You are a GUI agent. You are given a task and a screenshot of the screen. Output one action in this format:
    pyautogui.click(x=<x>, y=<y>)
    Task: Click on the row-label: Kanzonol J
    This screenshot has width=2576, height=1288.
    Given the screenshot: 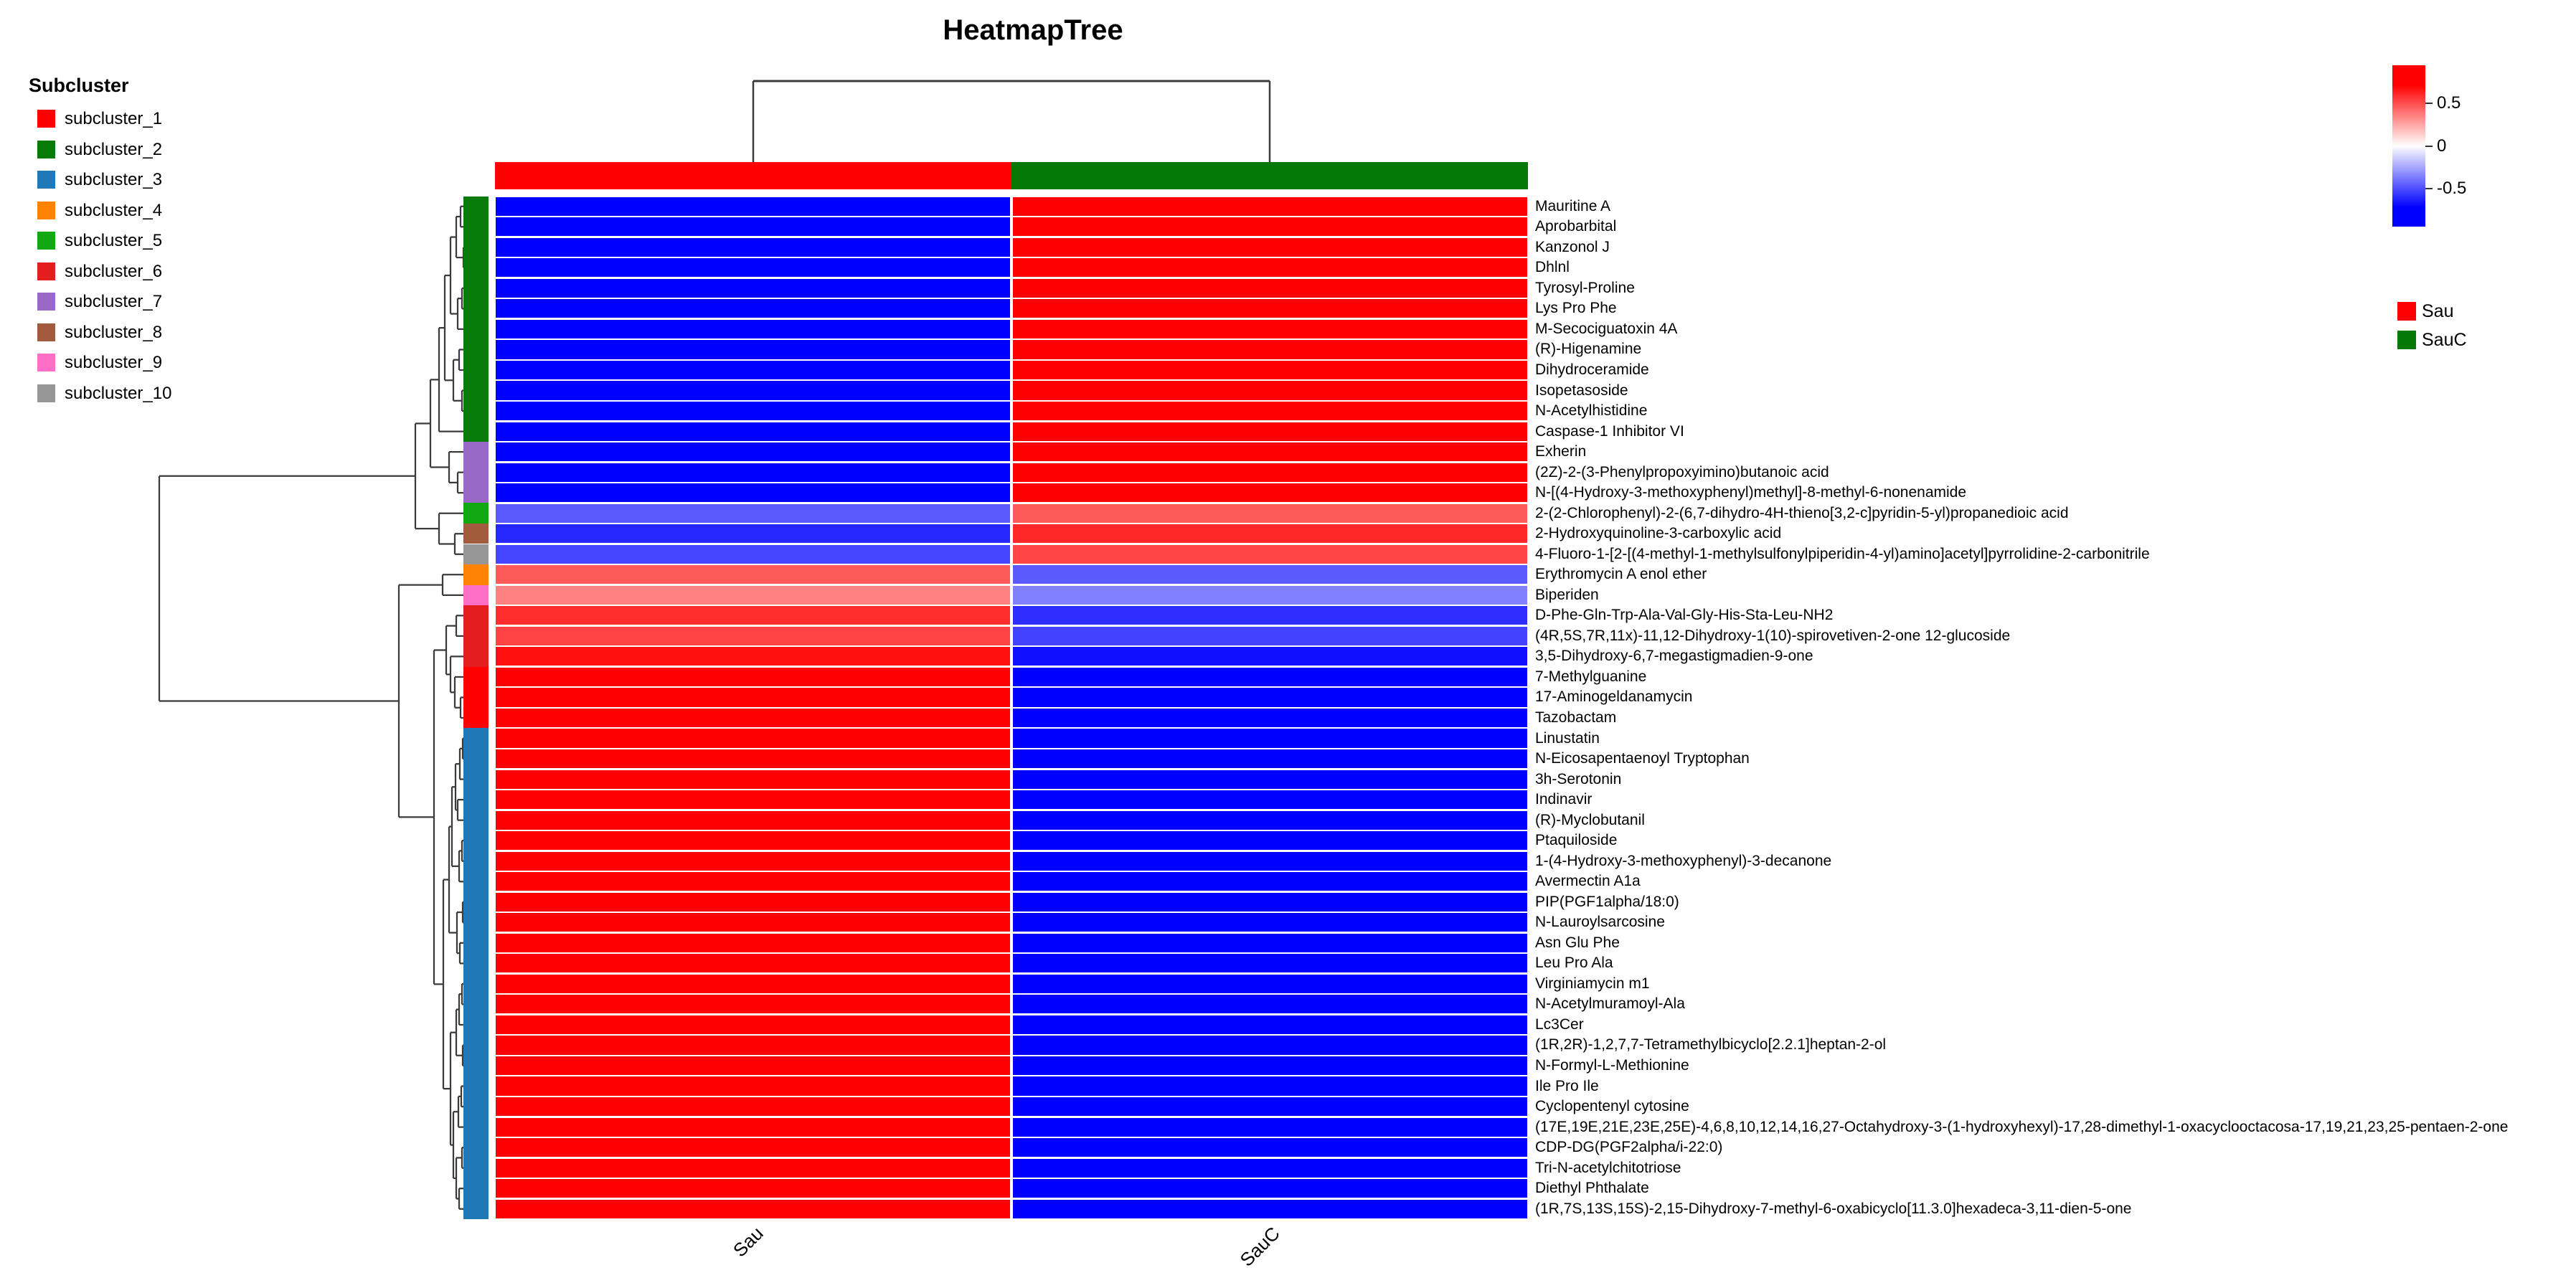 What is the action you would take?
    pyautogui.click(x=1572, y=246)
    